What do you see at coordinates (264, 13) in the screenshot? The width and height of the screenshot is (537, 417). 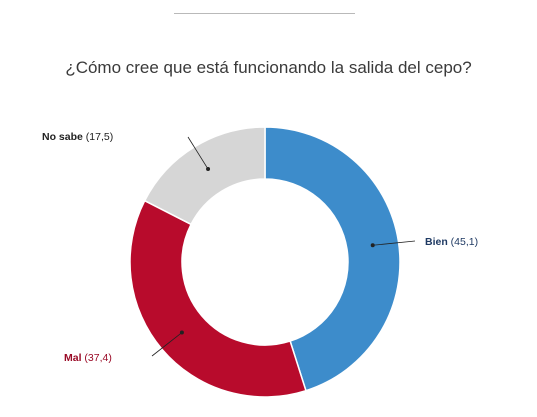 I see `top-divider` at bounding box center [264, 13].